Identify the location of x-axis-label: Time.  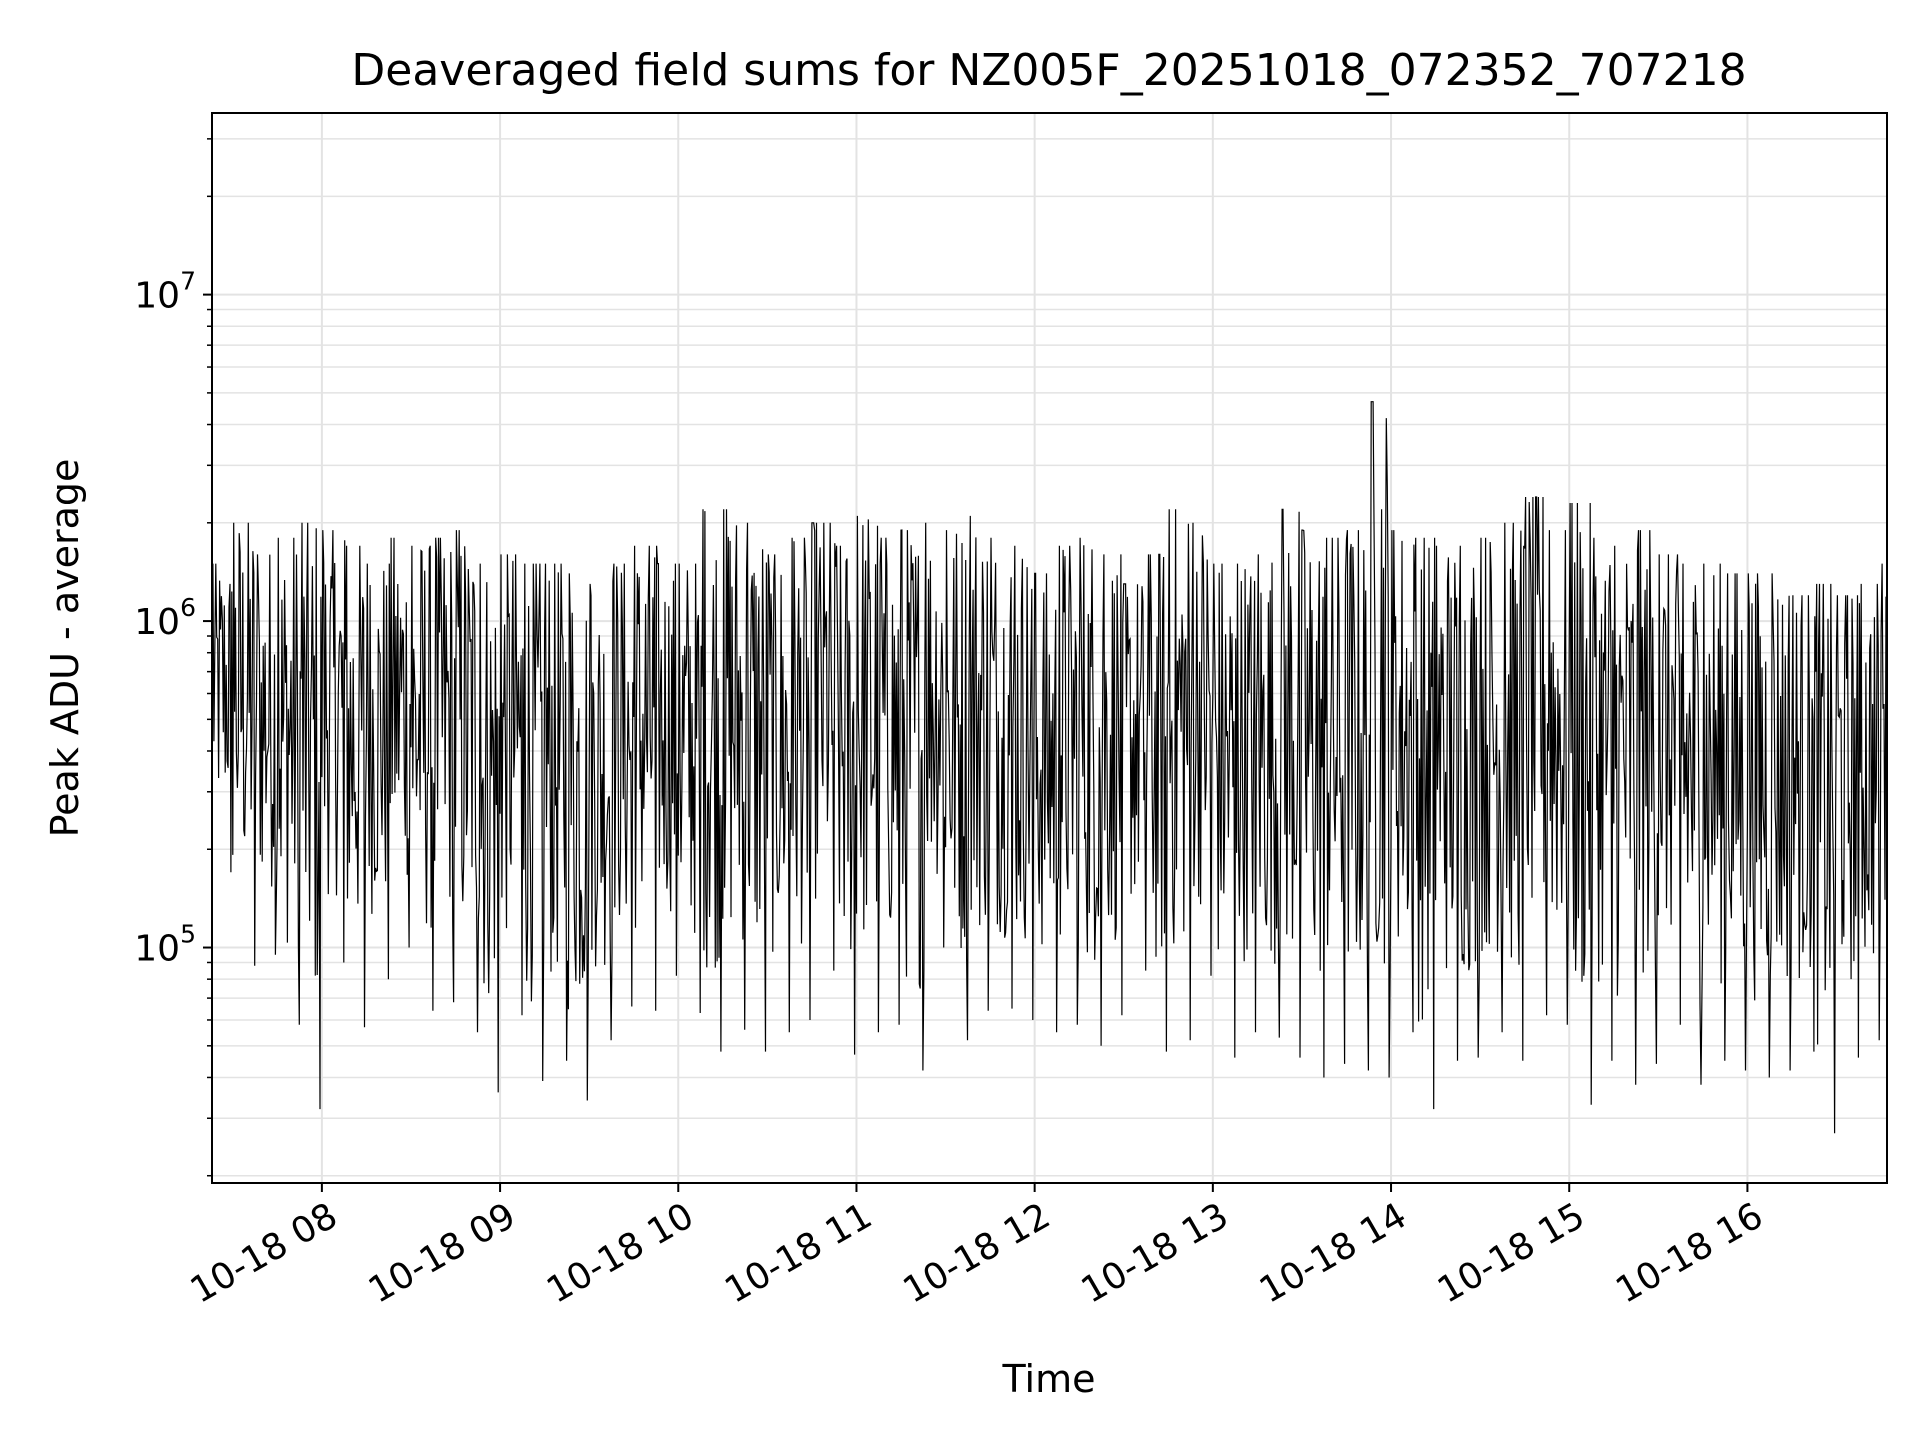
(1049, 1379).